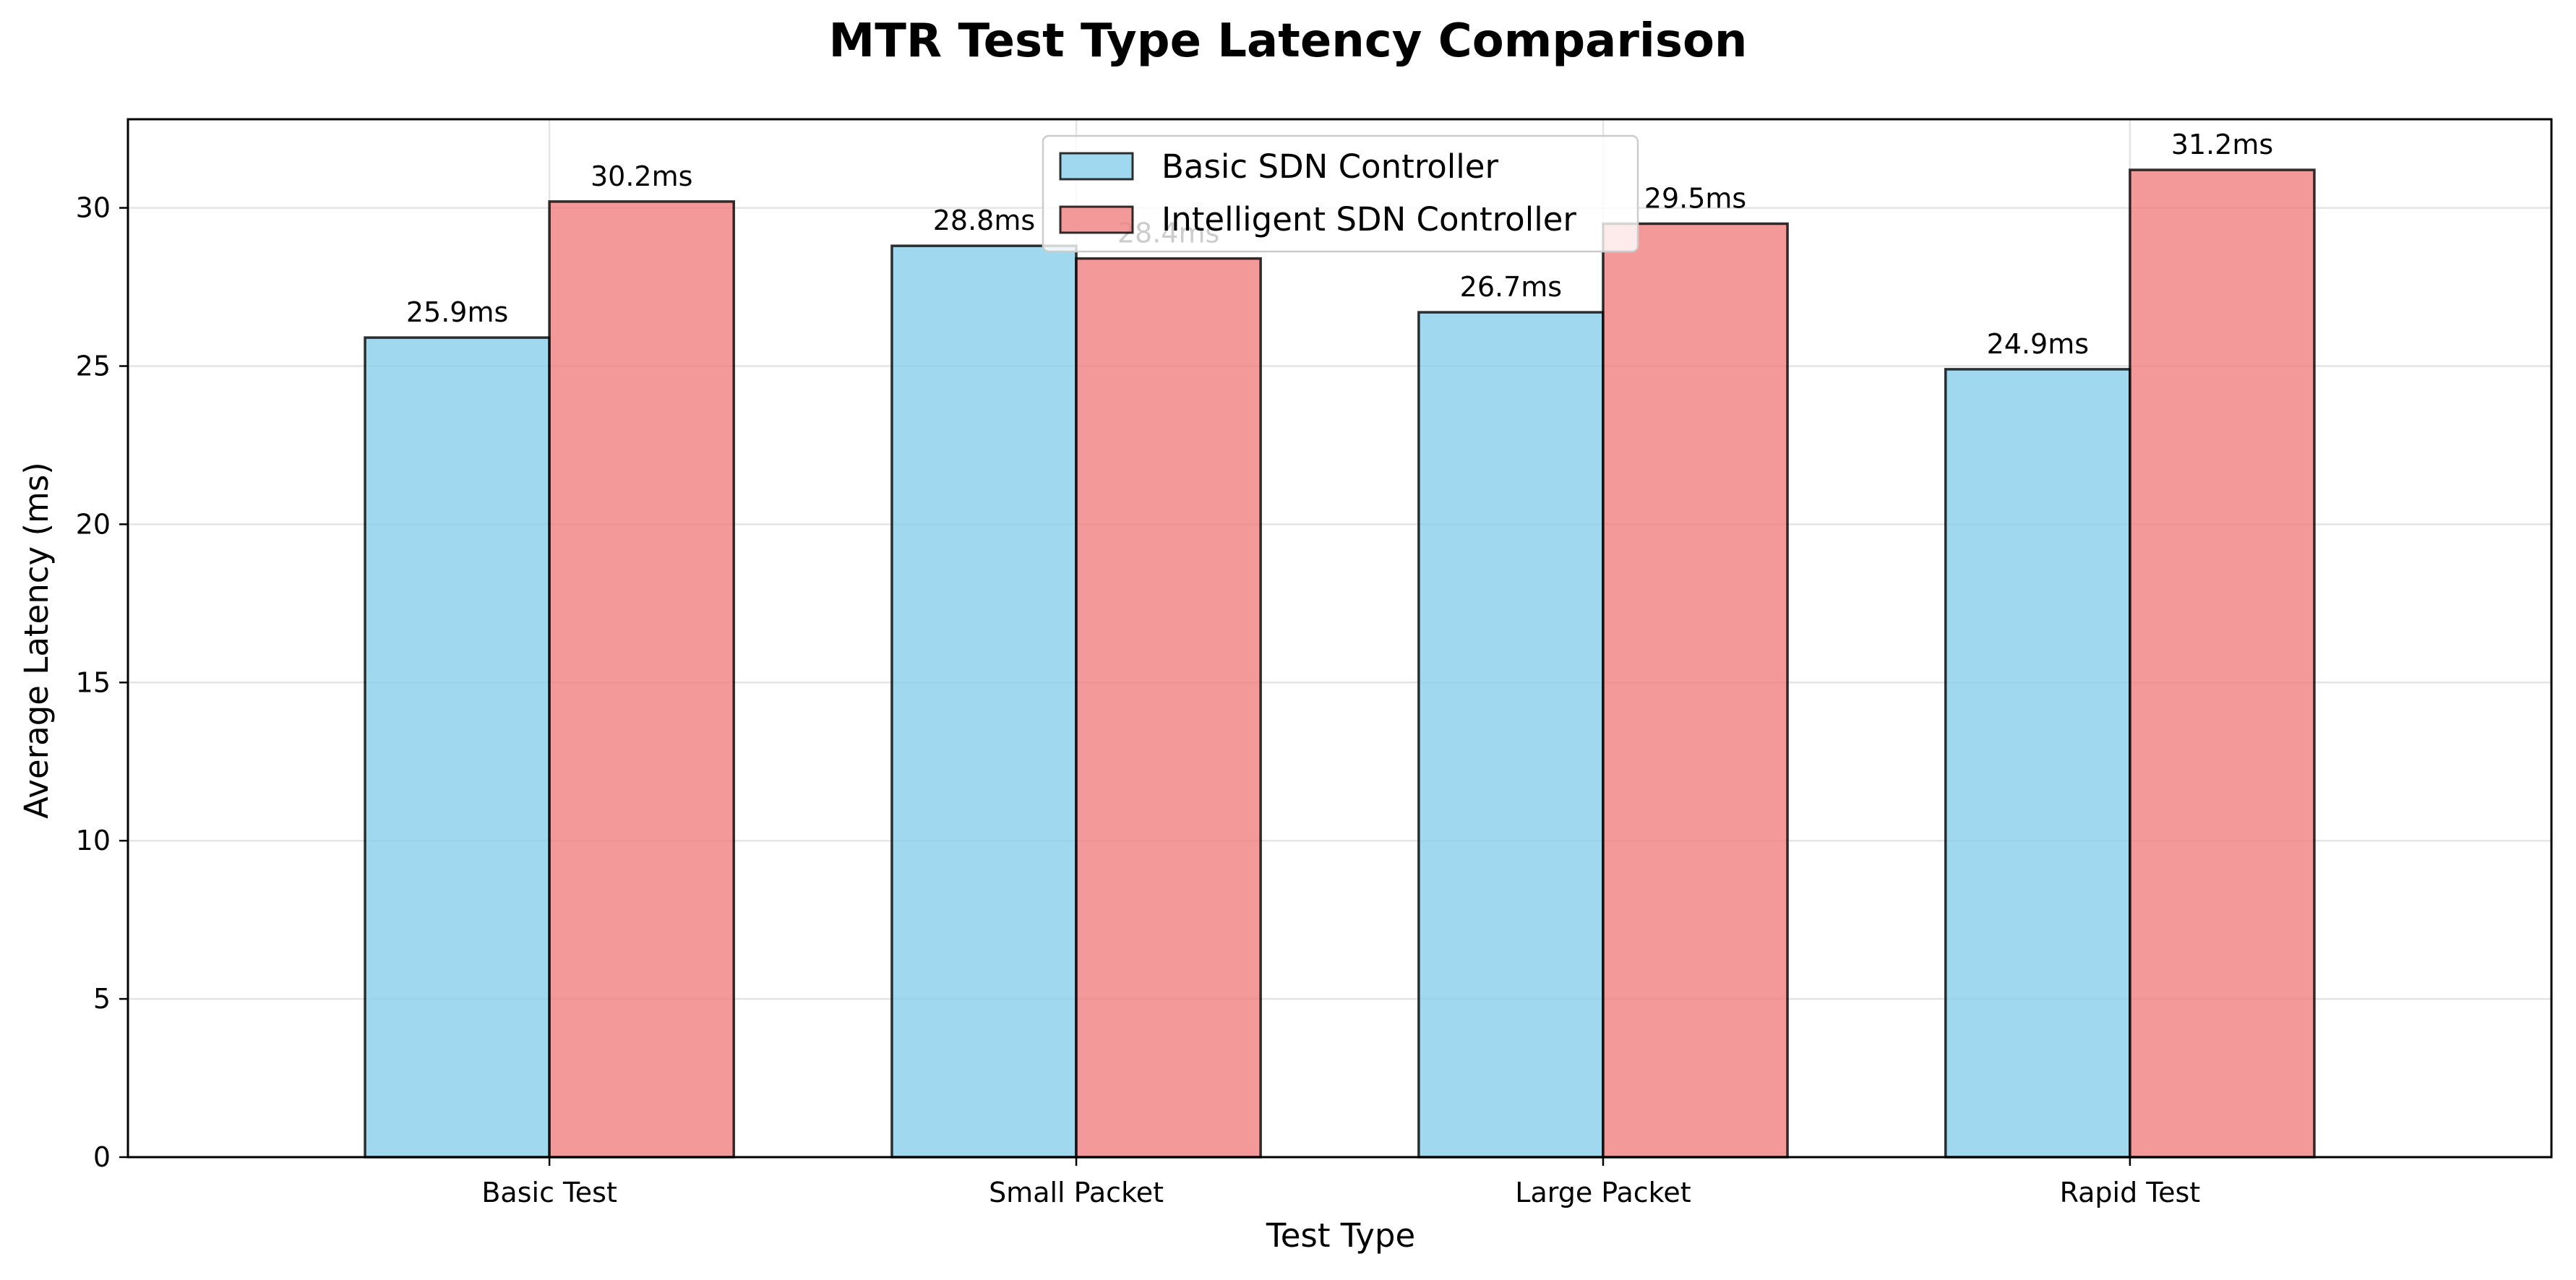  I want to click on y-tick-label: 0, so click(102, 1157).